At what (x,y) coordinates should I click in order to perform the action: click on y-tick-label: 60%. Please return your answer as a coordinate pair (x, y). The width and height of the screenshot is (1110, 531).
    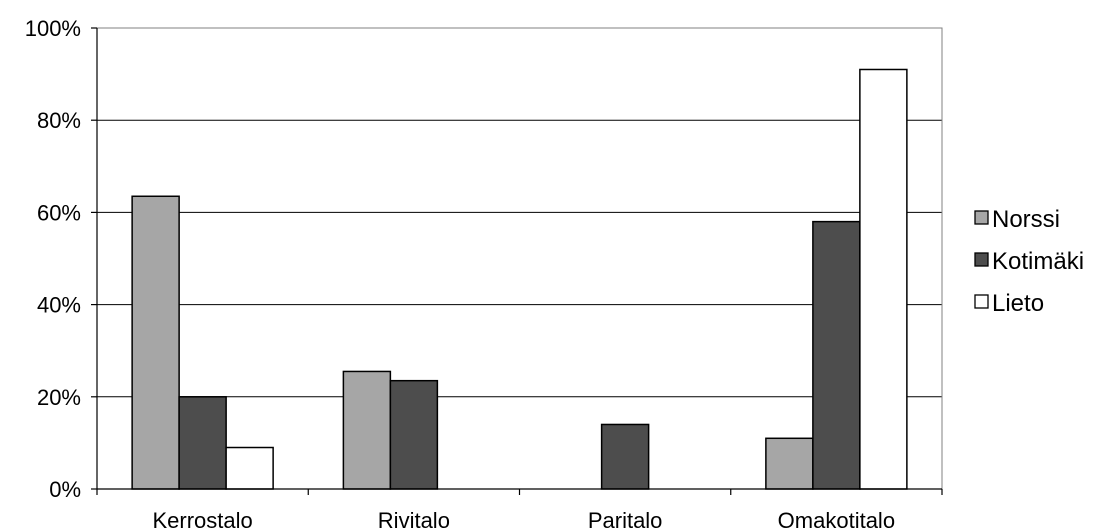
    Looking at the image, I should click on (59, 212).